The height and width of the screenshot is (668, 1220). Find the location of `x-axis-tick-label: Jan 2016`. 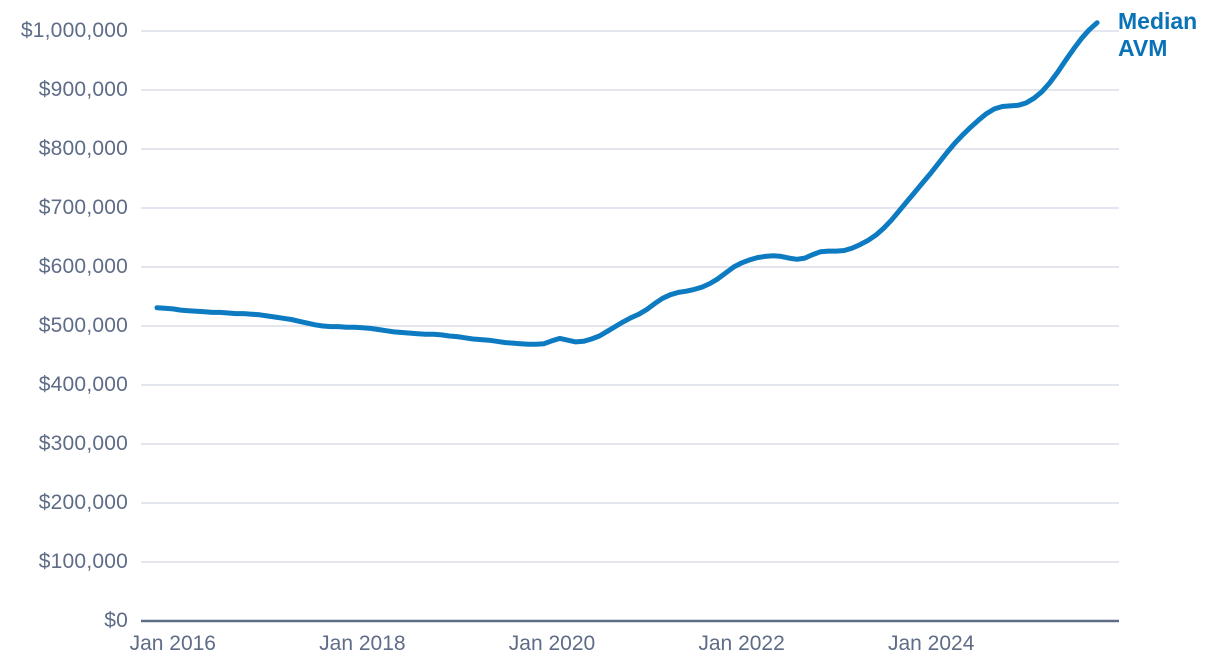

x-axis-tick-label: Jan 2016 is located at coordinates (172, 643).